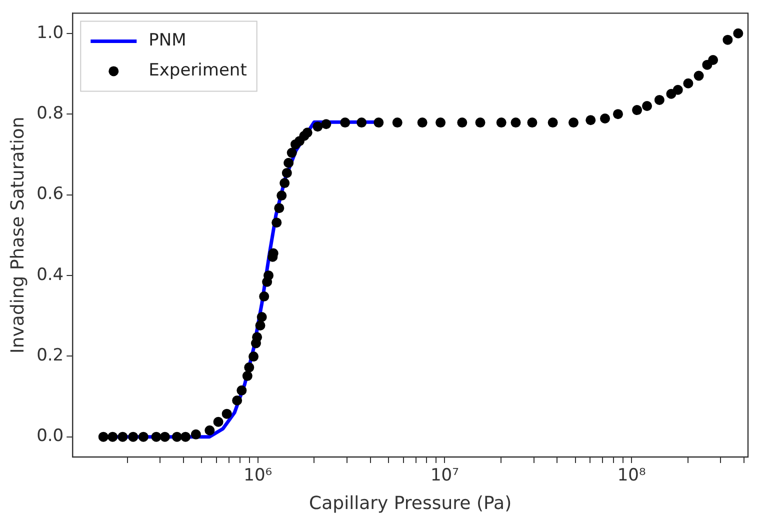 This screenshot has width=760, height=521. I want to click on legend-label: PNM, so click(167, 40).